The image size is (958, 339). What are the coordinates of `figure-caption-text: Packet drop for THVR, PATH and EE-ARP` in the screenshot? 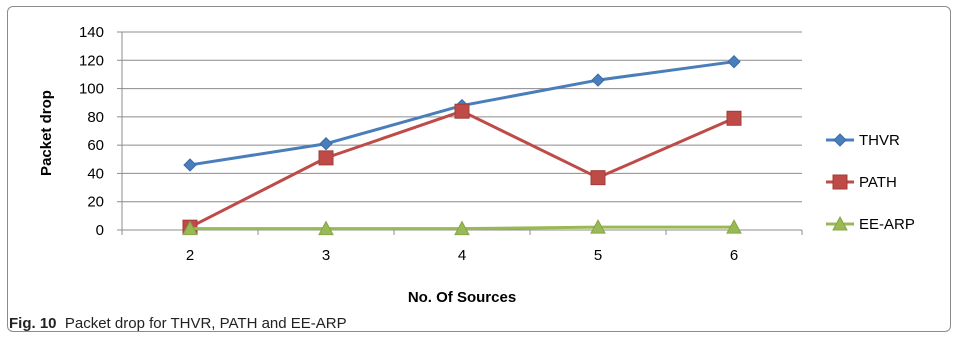 It's located at (205, 323).